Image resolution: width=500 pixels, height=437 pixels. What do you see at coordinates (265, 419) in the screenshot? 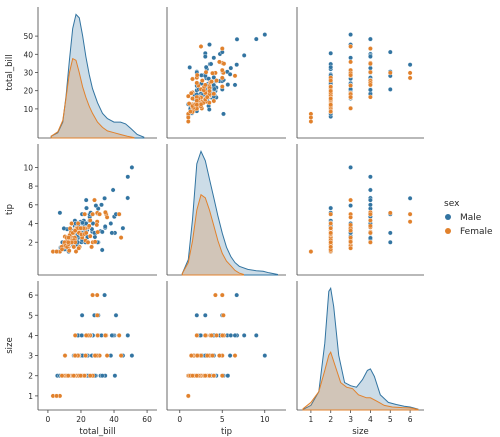
I see `x-tick-label: 10` at bounding box center [265, 419].